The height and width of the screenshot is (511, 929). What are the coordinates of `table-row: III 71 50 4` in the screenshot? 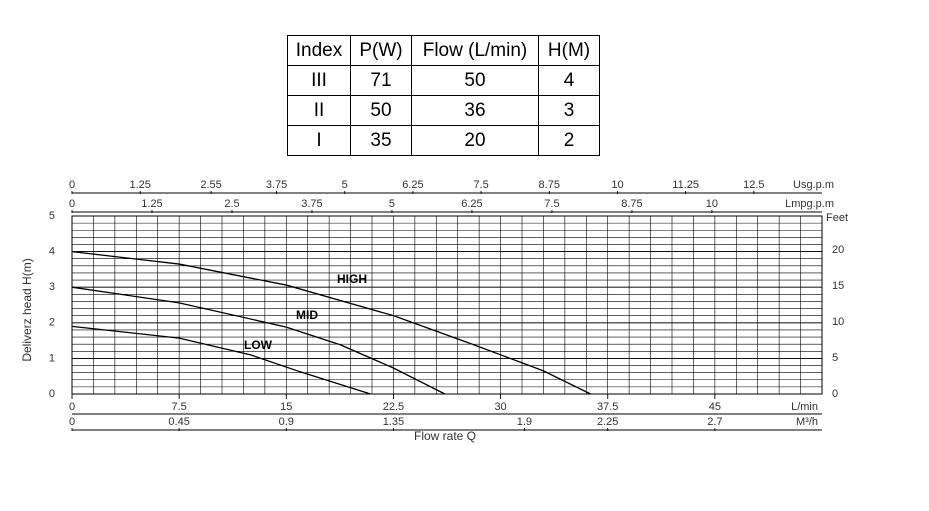 It's located at (443, 80).